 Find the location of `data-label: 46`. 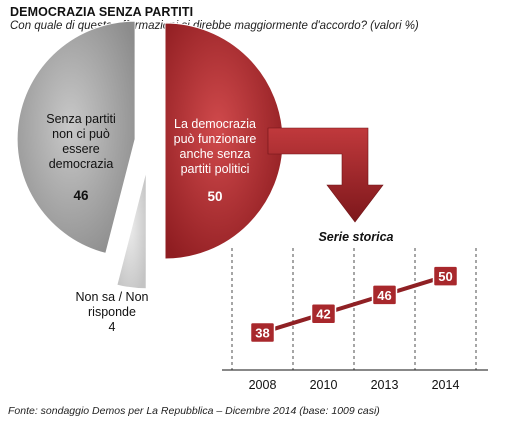

data-label: 46 is located at coordinates (384, 295).